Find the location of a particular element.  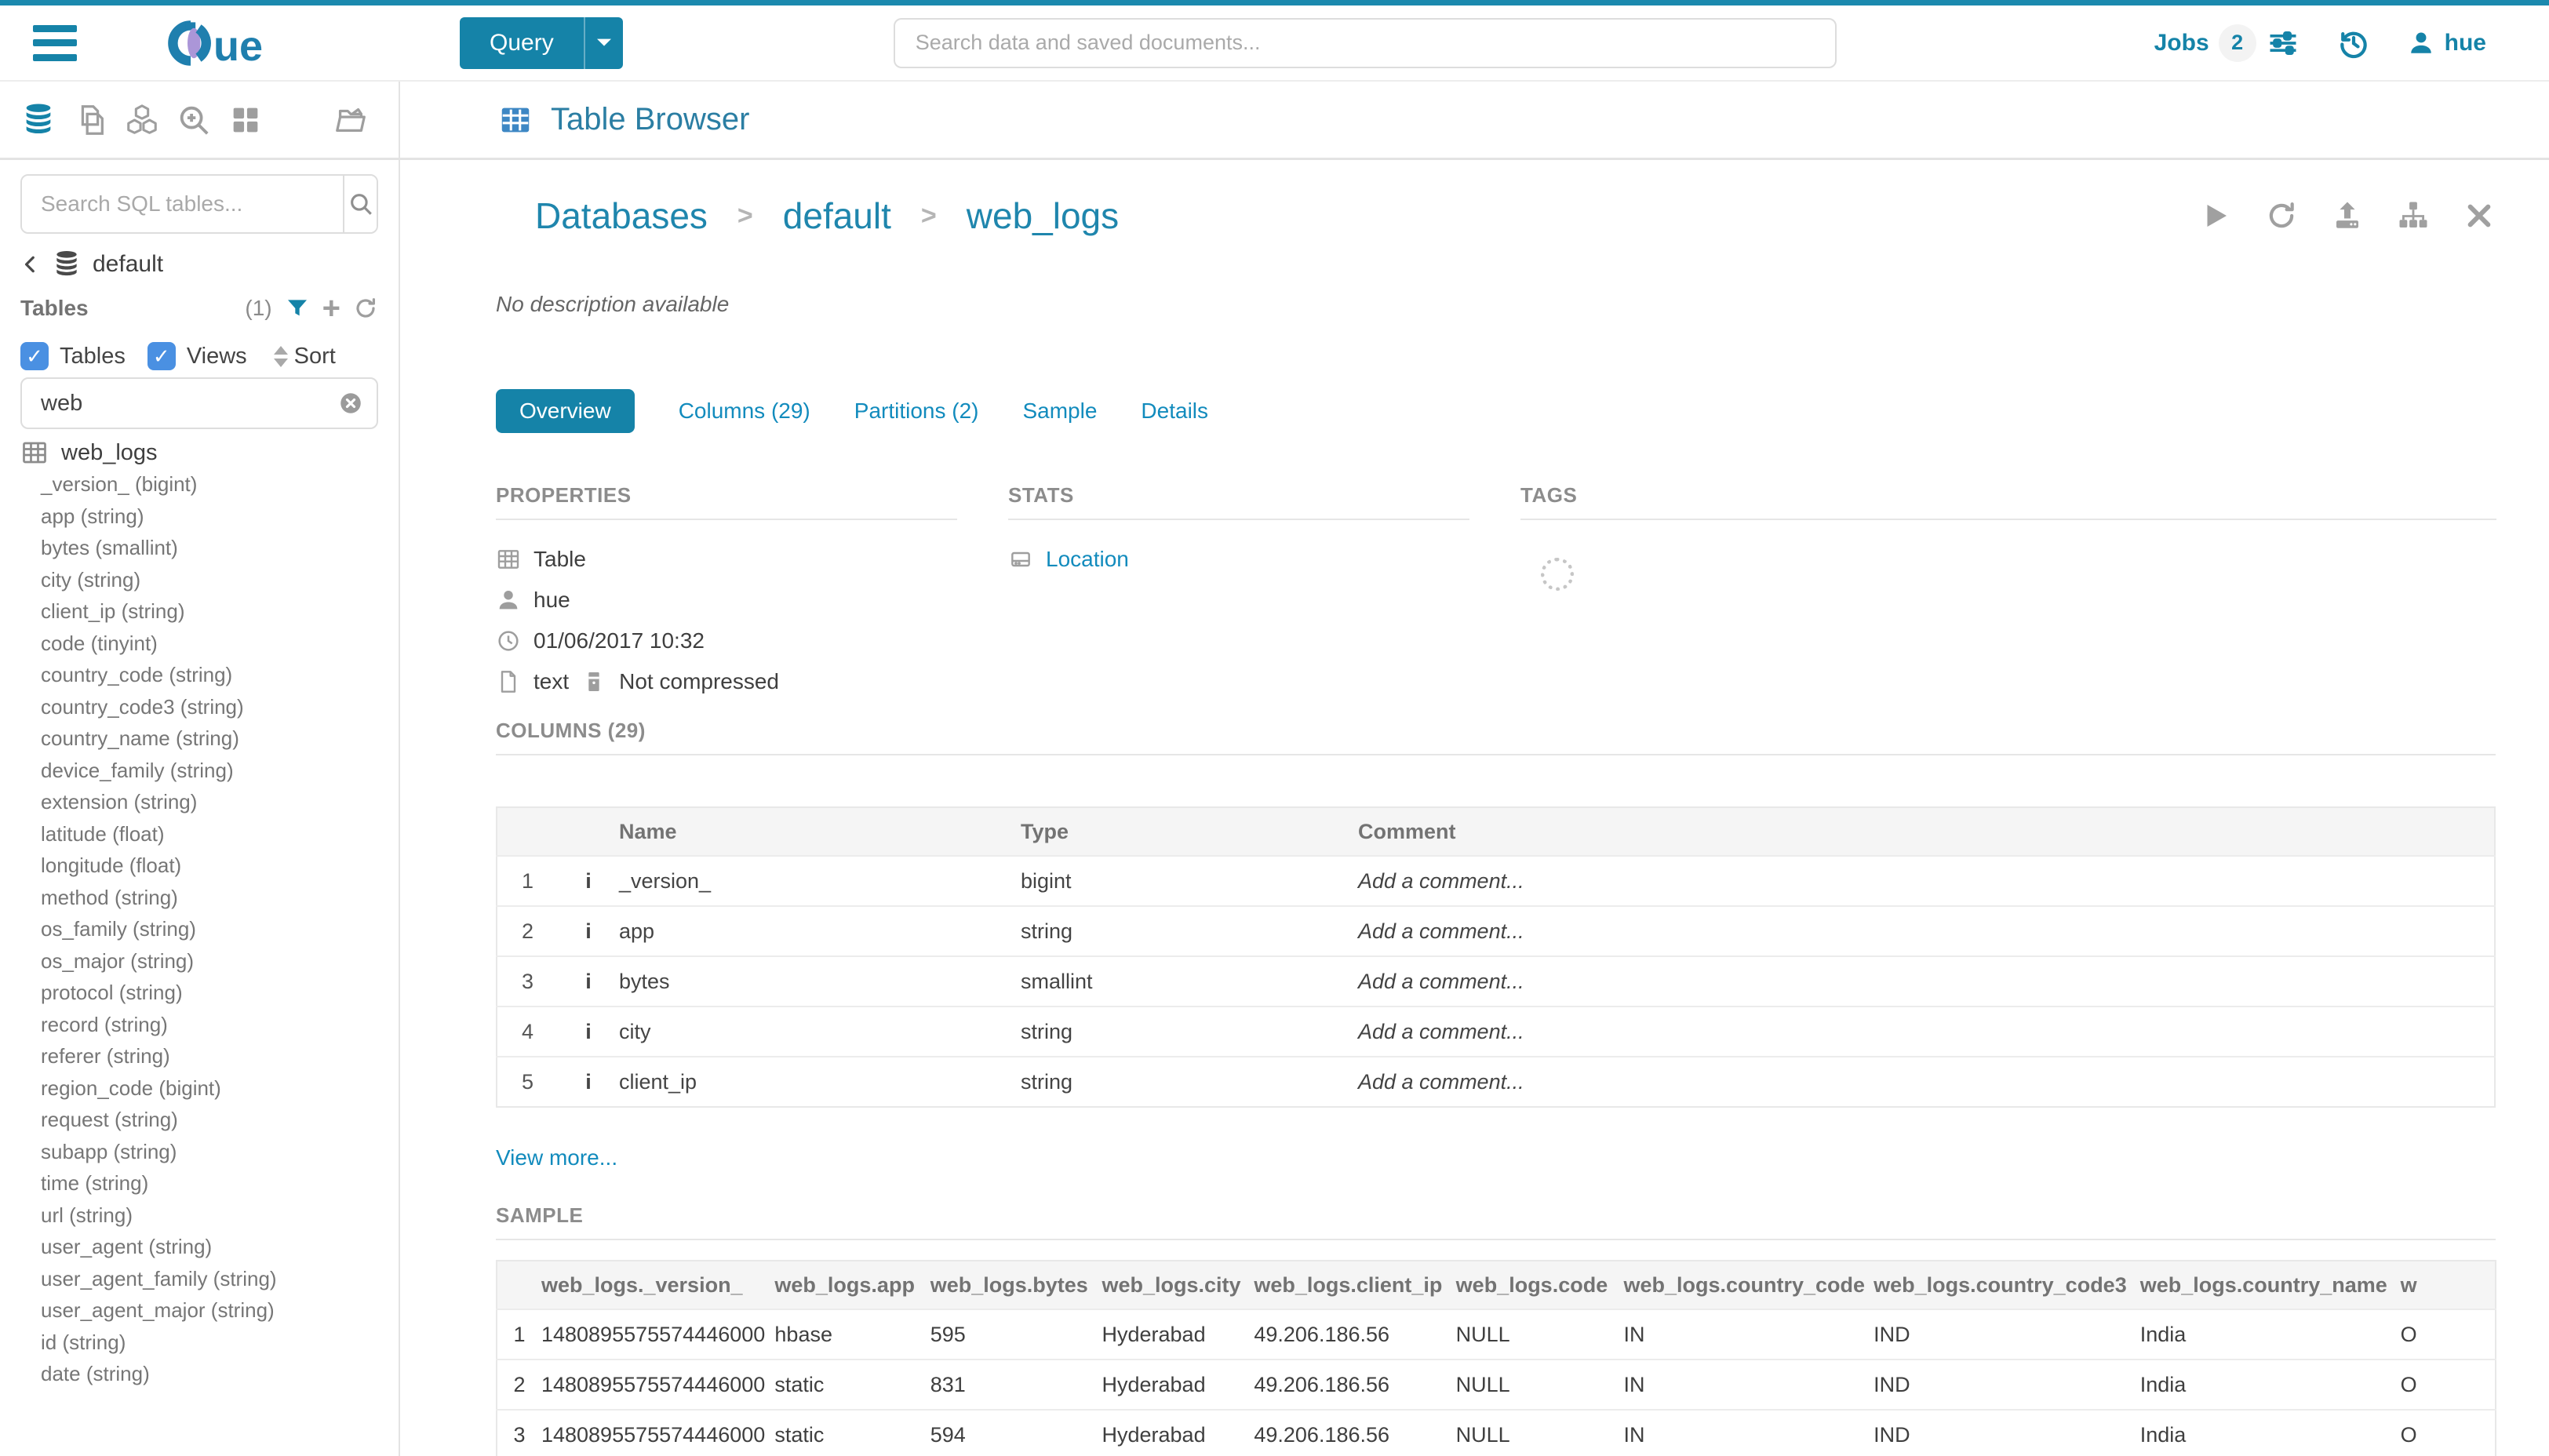

table-description: No description available is located at coordinates (613, 304).